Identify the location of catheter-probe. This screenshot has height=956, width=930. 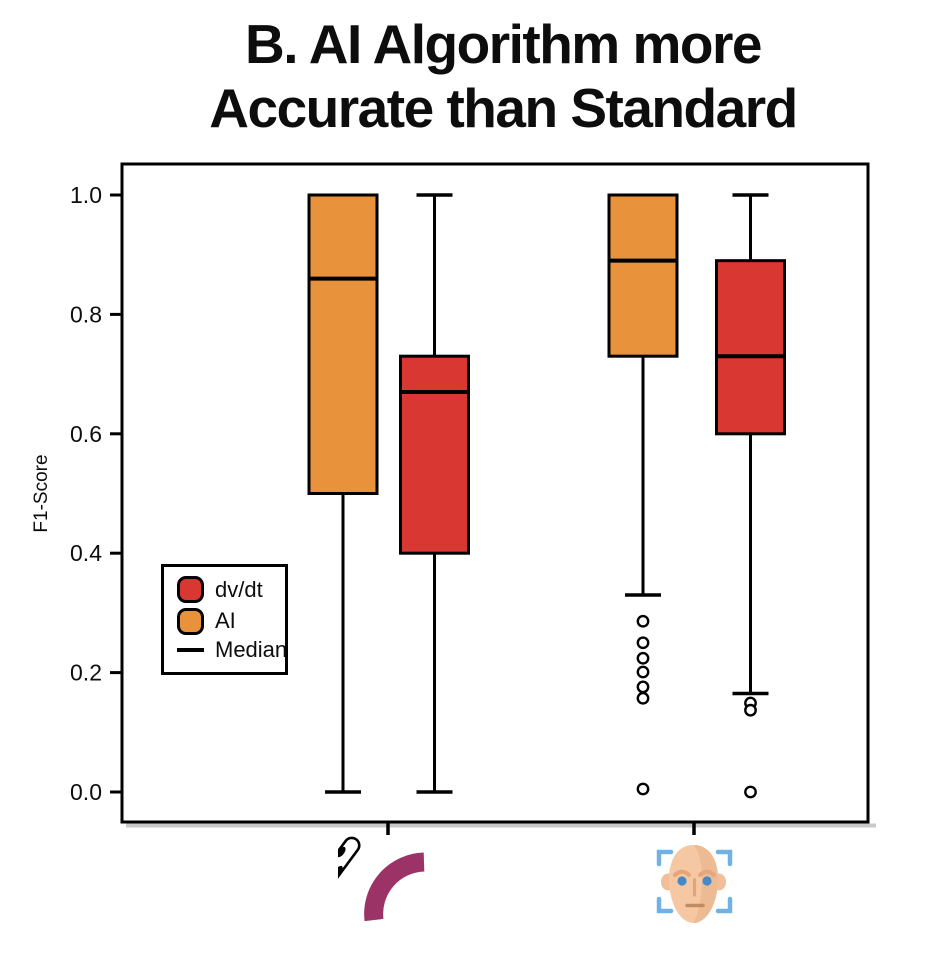
(349, 864).